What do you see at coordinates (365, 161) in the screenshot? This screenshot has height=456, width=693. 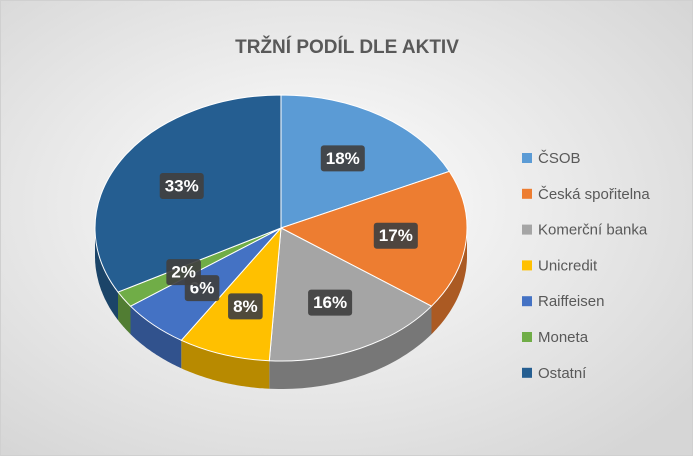 I see `slice` at bounding box center [365, 161].